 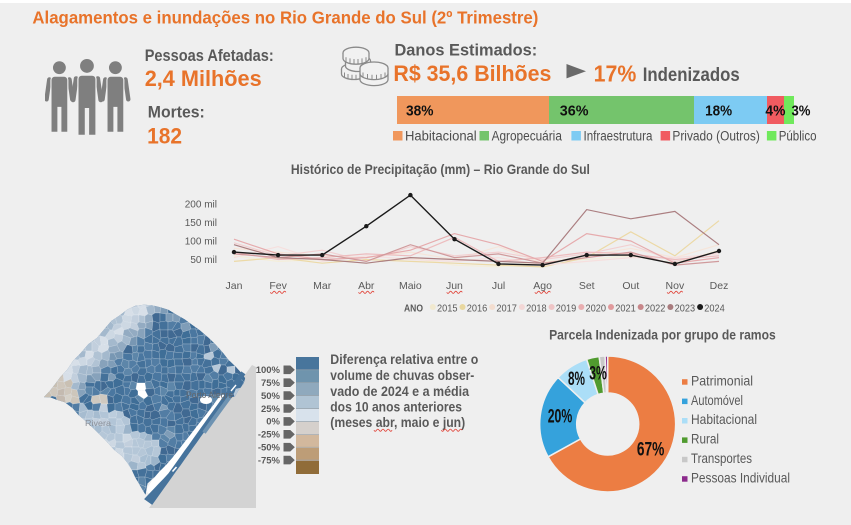 What do you see at coordinates (721, 458) in the screenshot?
I see `svg-text: Transportes` at bounding box center [721, 458].